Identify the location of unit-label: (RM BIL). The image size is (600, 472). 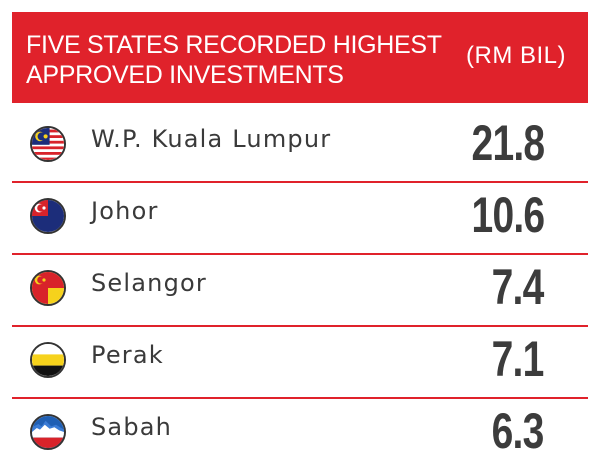
(516, 55).